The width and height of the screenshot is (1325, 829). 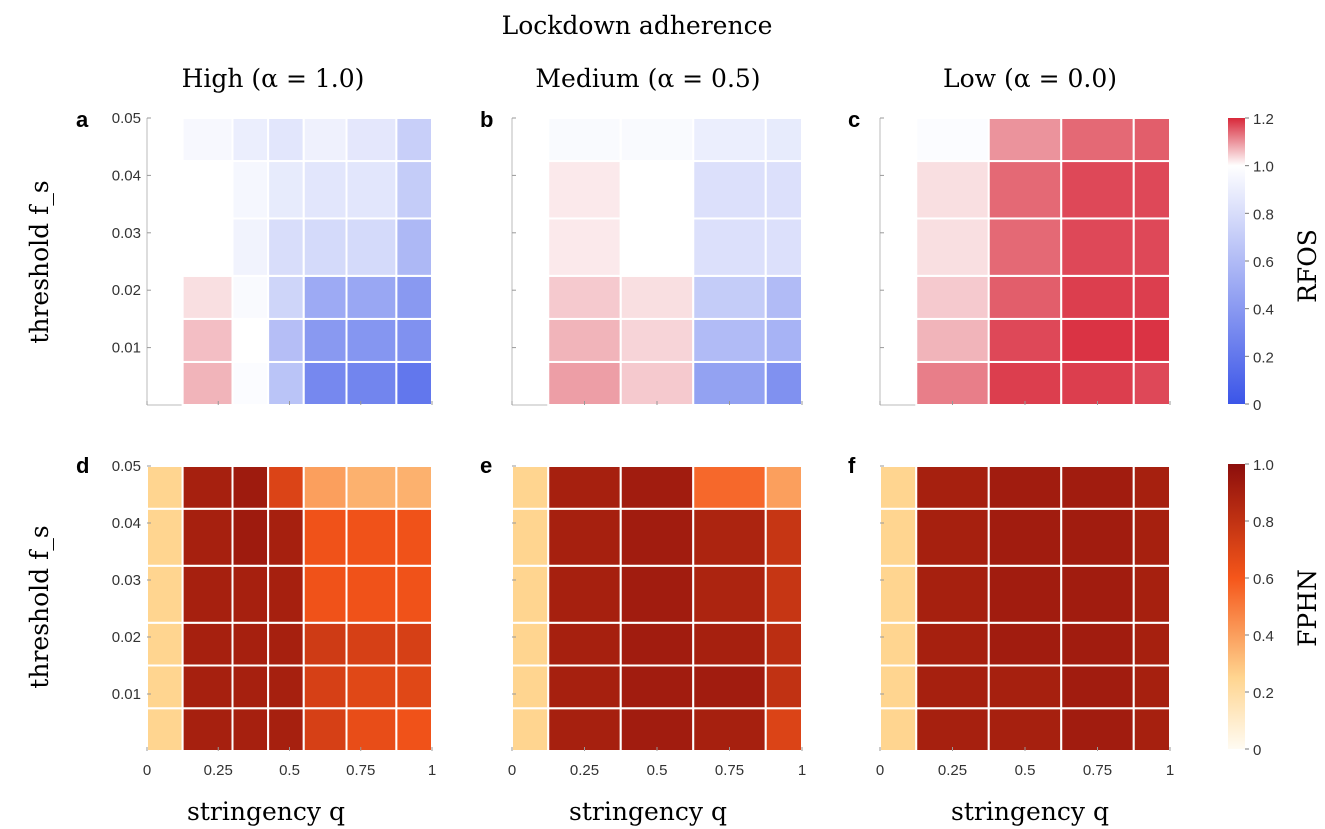 What do you see at coordinates (126, 348) in the screenshot?
I see `y-tick-label: 0.01` at bounding box center [126, 348].